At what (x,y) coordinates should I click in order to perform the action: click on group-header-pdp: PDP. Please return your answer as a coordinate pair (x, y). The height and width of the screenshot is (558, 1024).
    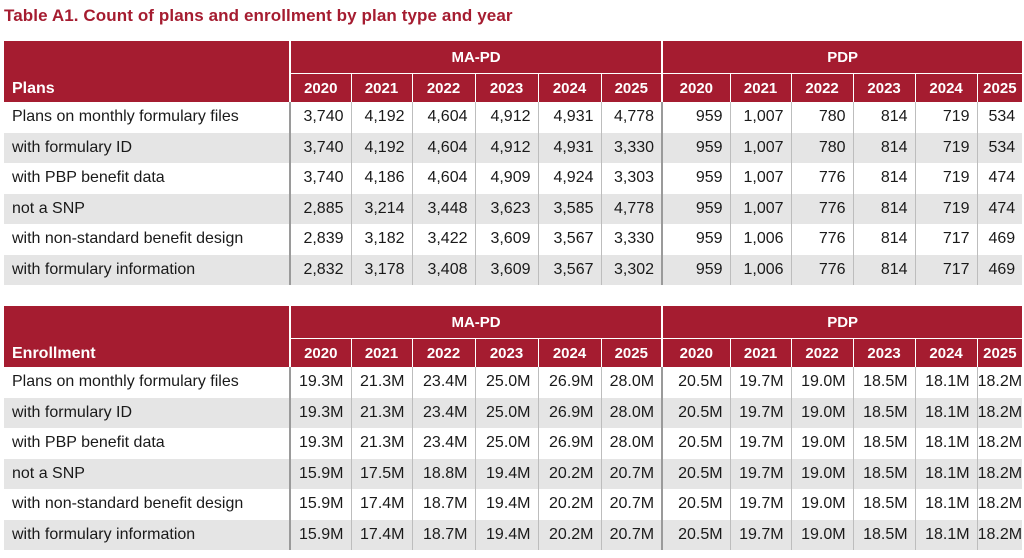
    Looking at the image, I should click on (842, 57).